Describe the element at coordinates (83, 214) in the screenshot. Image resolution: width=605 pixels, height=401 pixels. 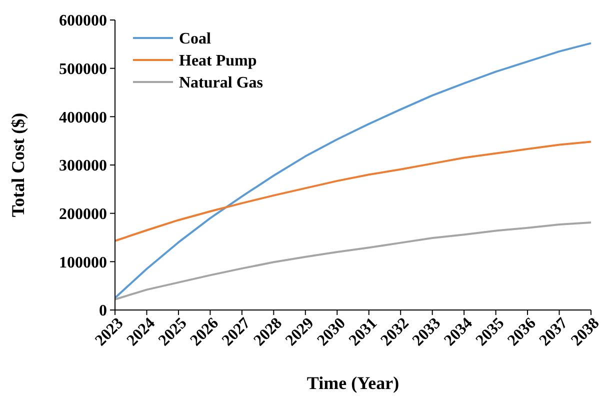
I see `y-tick-label: 200000` at that location.